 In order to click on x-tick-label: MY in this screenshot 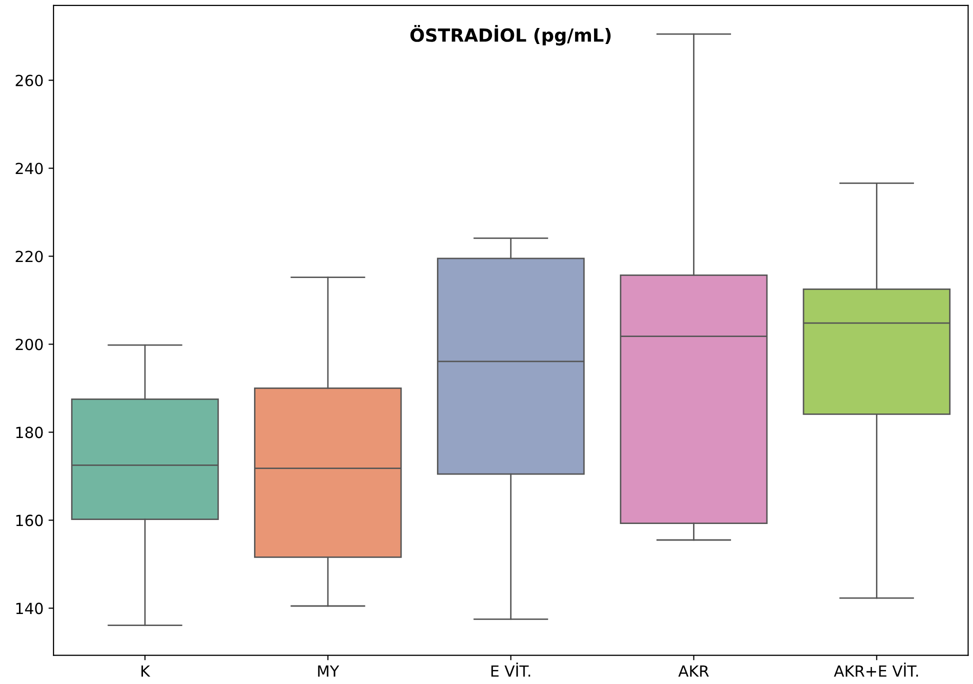, I will do `click(329, 671)`.